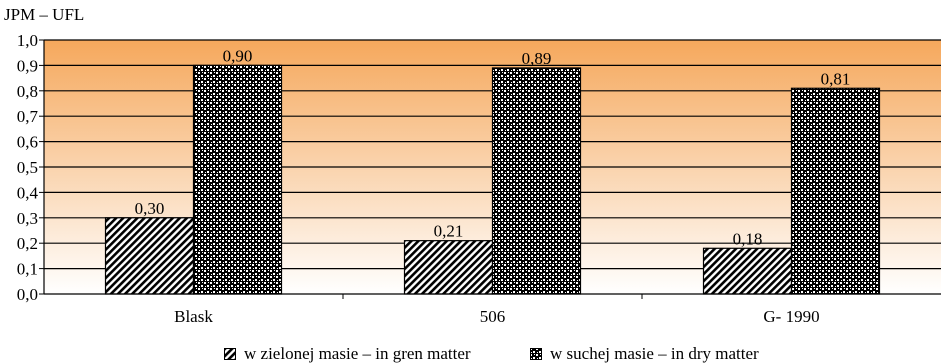  I want to click on x-tick-label: 506, so click(493, 316).